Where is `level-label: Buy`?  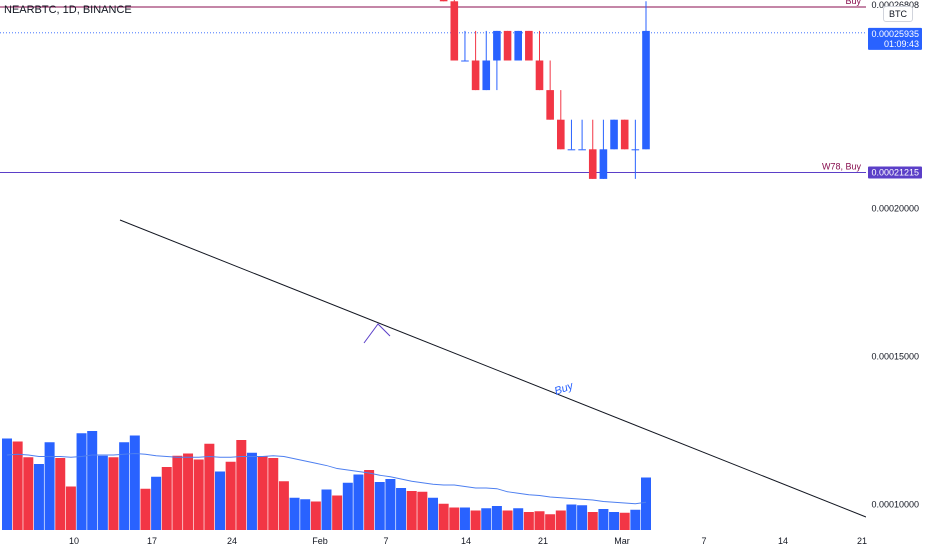 level-label: Buy is located at coordinates (853, 3).